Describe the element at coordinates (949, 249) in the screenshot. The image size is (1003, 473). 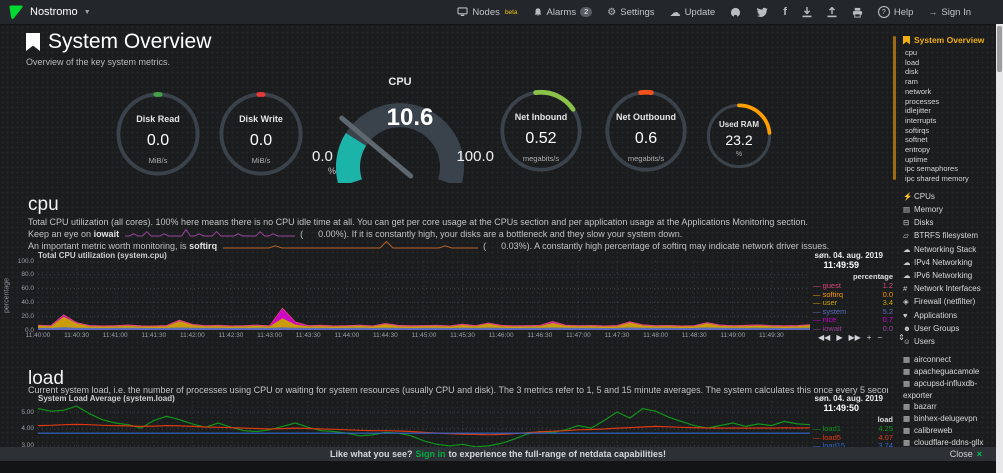
I see `sidebar-item-networking-stack: ☁ Networking Stack` at that location.